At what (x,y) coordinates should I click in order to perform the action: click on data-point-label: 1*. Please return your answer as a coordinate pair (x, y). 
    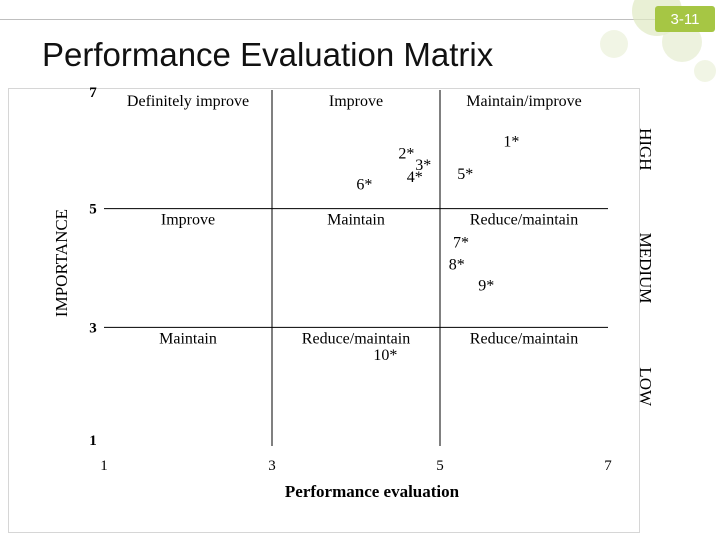
    Looking at the image, I should click on (511, 141).